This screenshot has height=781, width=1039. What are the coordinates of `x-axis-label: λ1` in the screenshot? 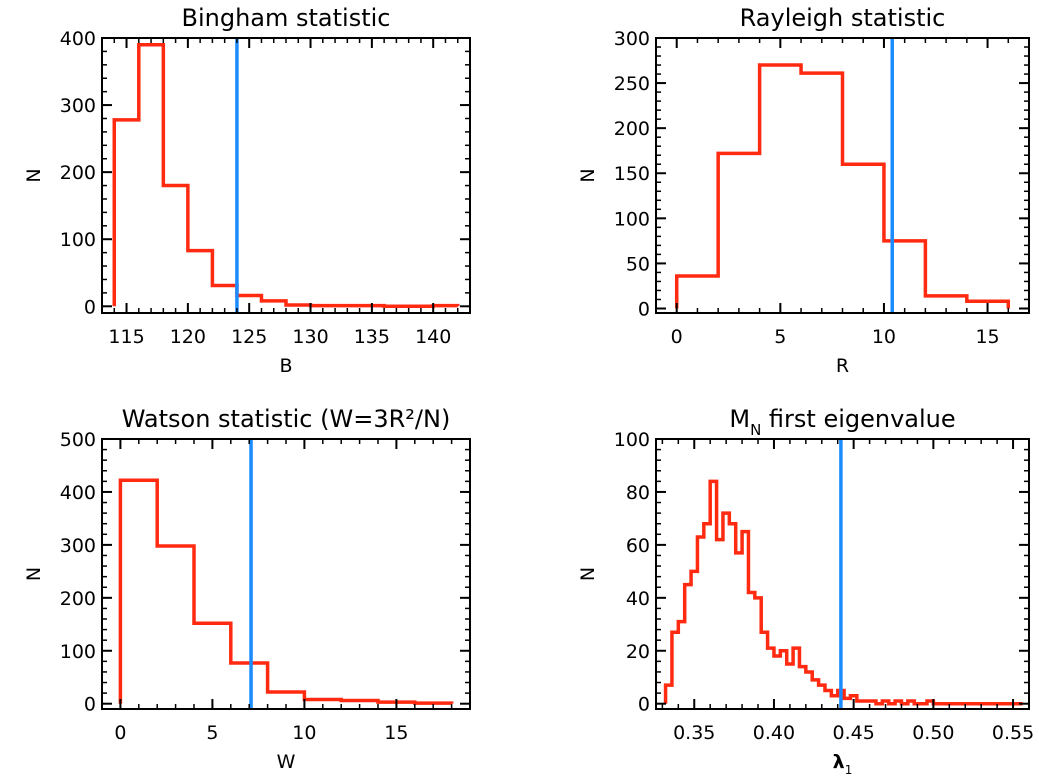 It's located at (843, 764).